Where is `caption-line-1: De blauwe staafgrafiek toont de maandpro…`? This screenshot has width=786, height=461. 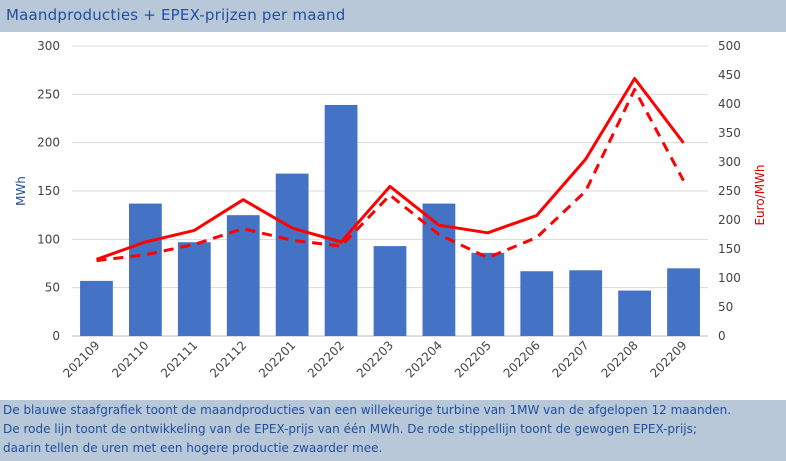 caption-line-1: De blauwe staafgrafiek toont de maandpro… is located at coordinates (367, 410).